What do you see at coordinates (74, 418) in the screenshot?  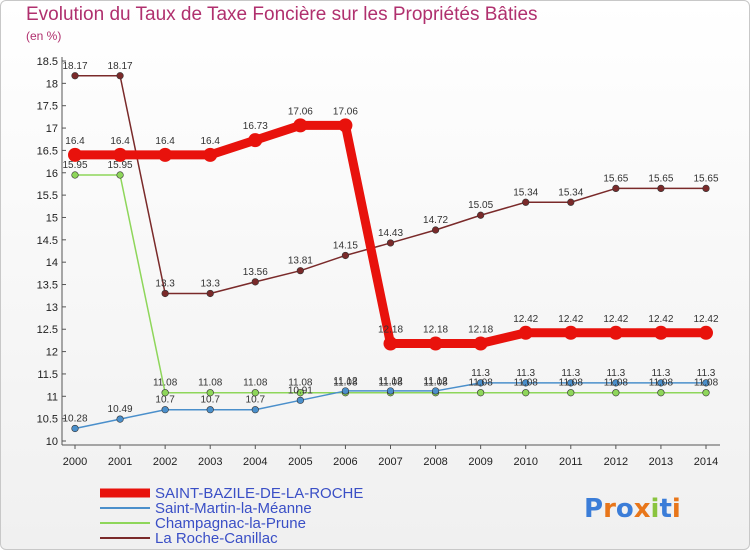 I see `data-label: 10.28` at bounding box center [74, 418].